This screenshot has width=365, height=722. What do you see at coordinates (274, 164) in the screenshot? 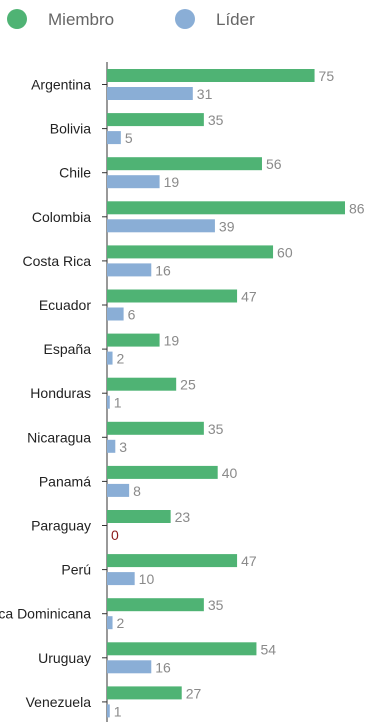
I see `value-label-miembro-chile: 56` at bounding box center [274, 164].